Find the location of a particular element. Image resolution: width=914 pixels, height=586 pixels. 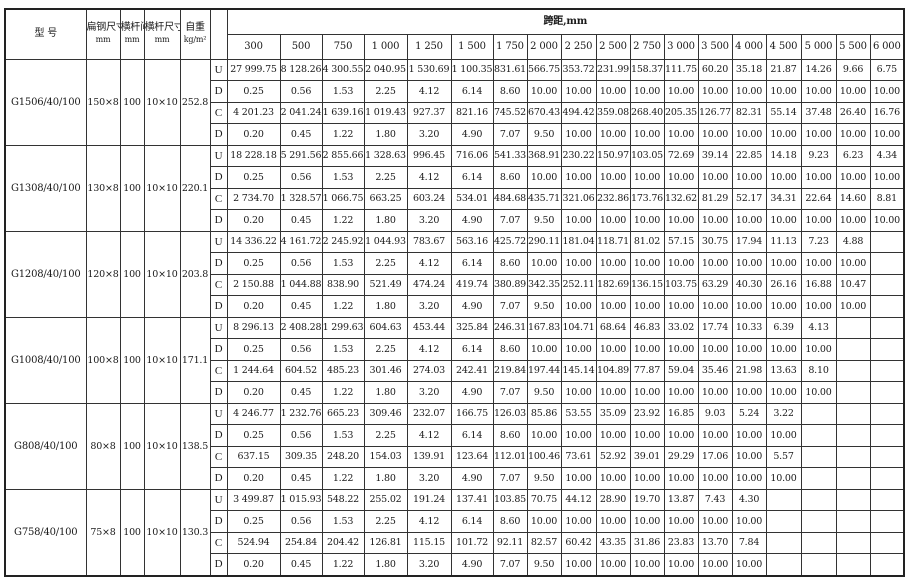

model-cell: G1008/40/100 is located at coordinates (45, 360).